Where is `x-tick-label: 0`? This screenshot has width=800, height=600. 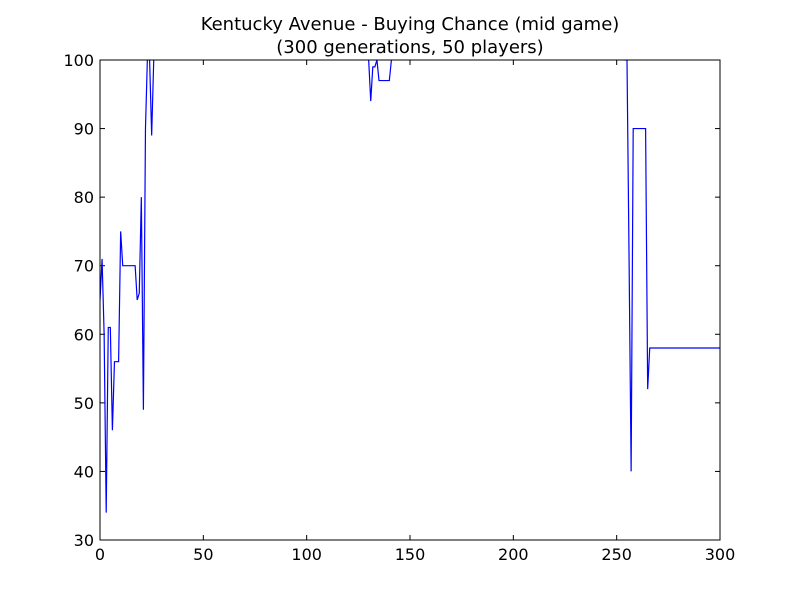
x-tick-label: 0 is located at coordinates (100, 554).